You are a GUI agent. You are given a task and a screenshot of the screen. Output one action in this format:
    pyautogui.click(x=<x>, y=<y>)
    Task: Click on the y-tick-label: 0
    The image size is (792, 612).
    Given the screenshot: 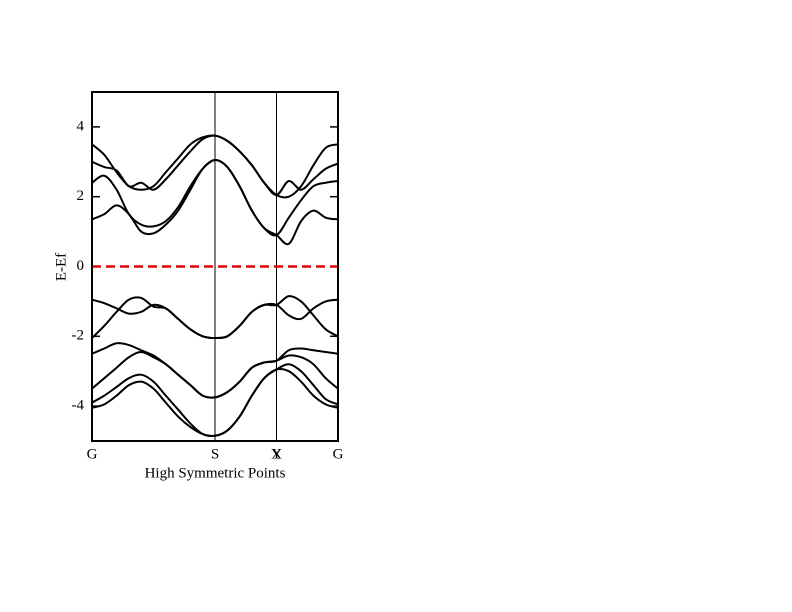 What is the action you would take?
    pyautogui.click(x=81, y=266)
    